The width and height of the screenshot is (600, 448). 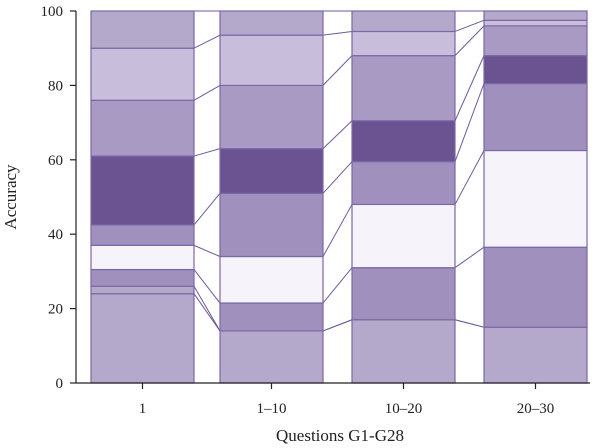 What do you see at coordinates (55, 235) in the screenshot?
I see `y-tick-label: 40` at bounding box center [55, 235].